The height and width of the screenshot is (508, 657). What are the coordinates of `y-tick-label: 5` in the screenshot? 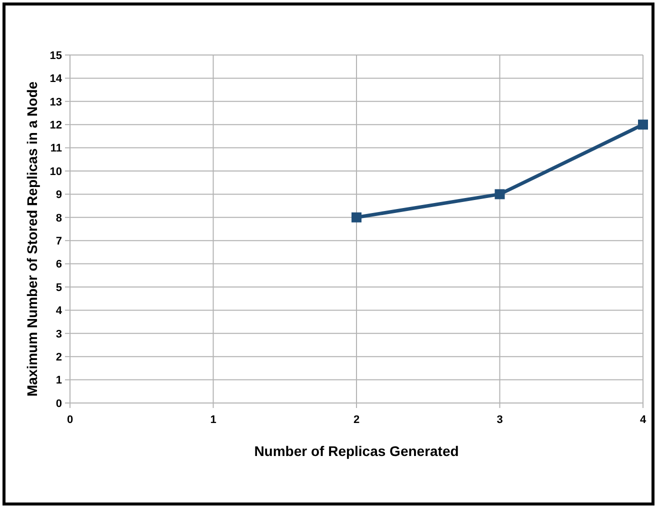 It's located at (59, 288).